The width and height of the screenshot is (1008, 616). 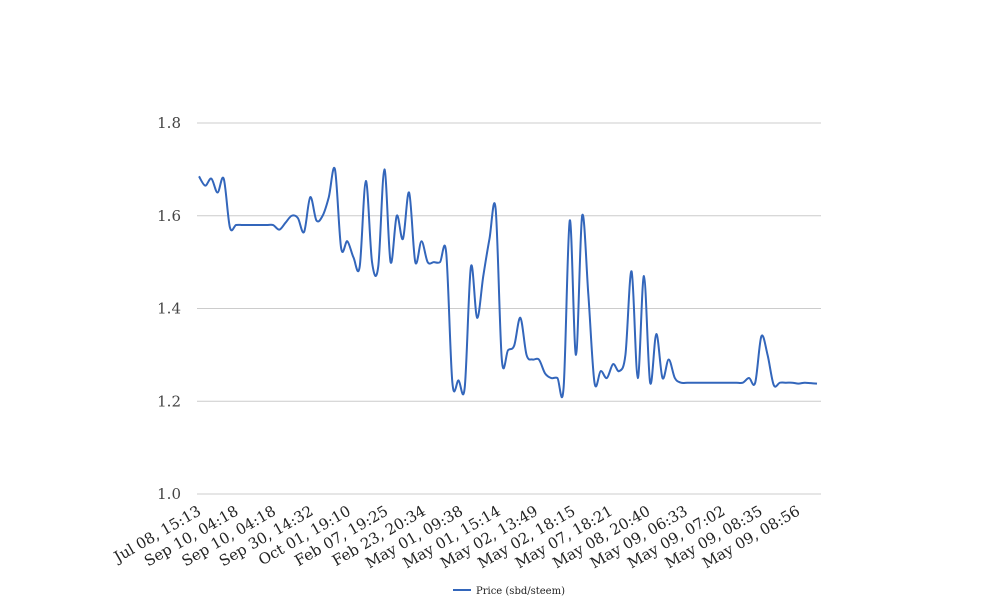 I want to click on y-tick-label: 1.0, so click(x=169, y=494).